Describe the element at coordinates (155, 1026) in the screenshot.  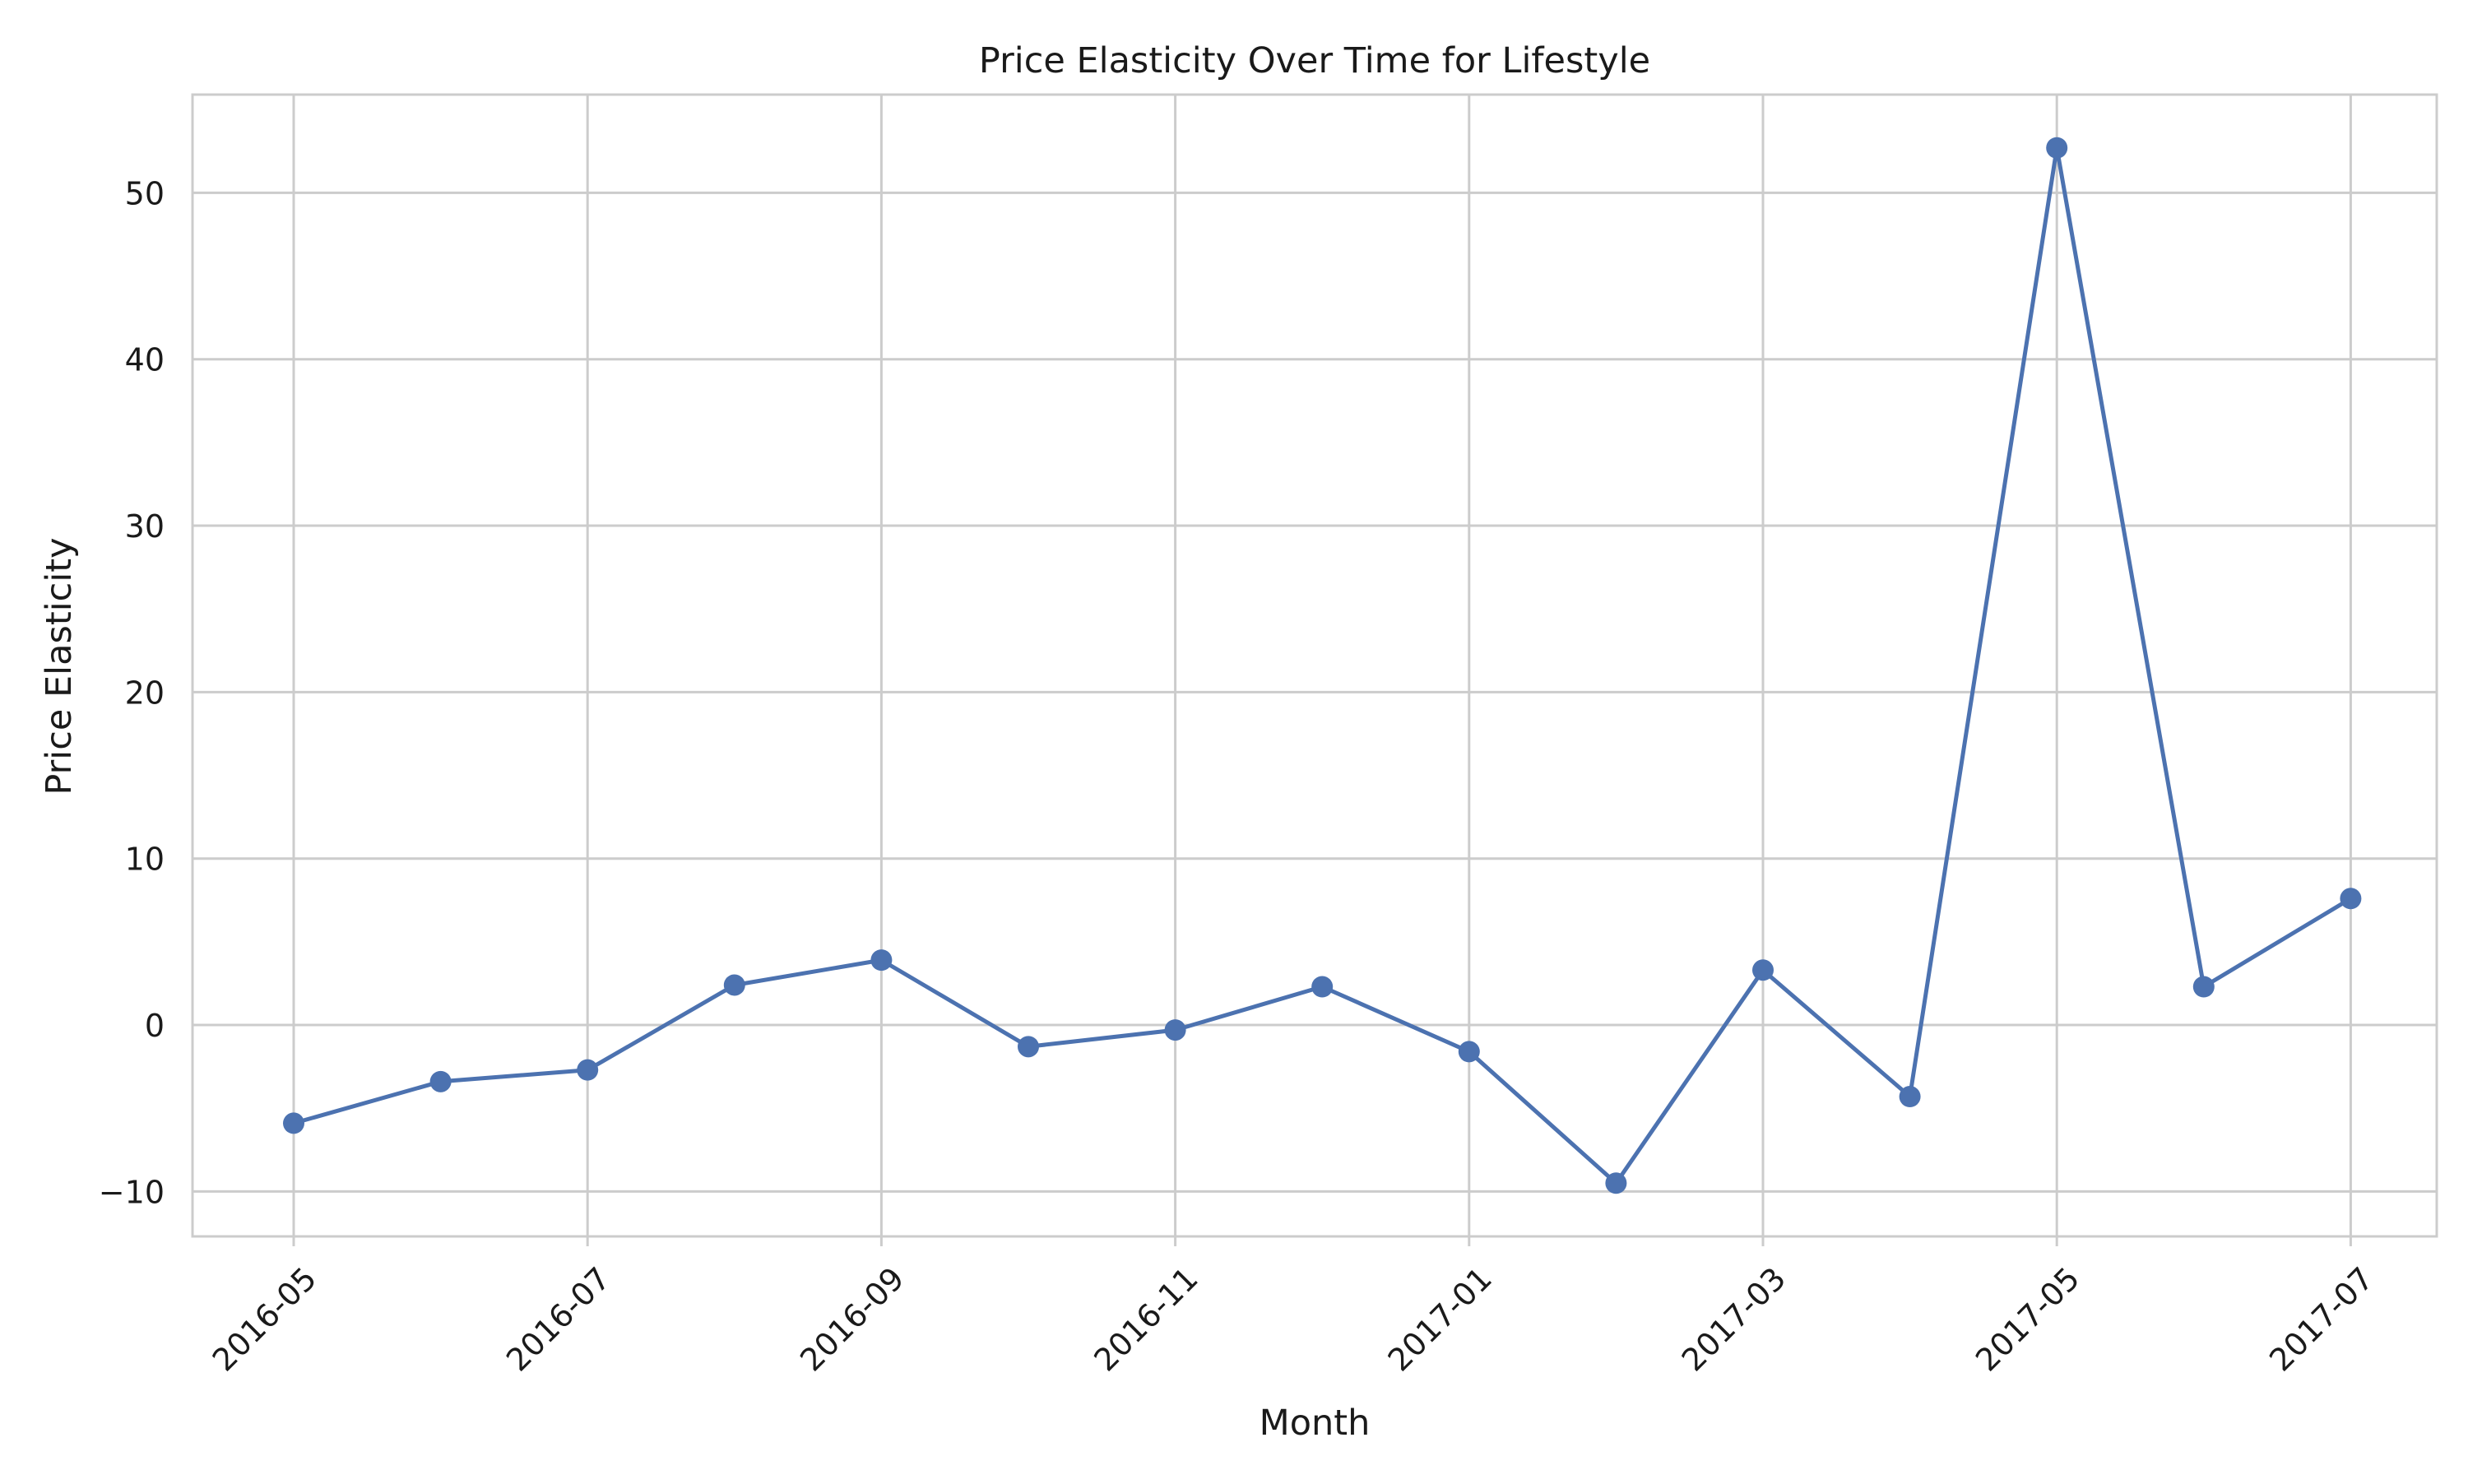
I see `y-tick-label: 0` at that location.